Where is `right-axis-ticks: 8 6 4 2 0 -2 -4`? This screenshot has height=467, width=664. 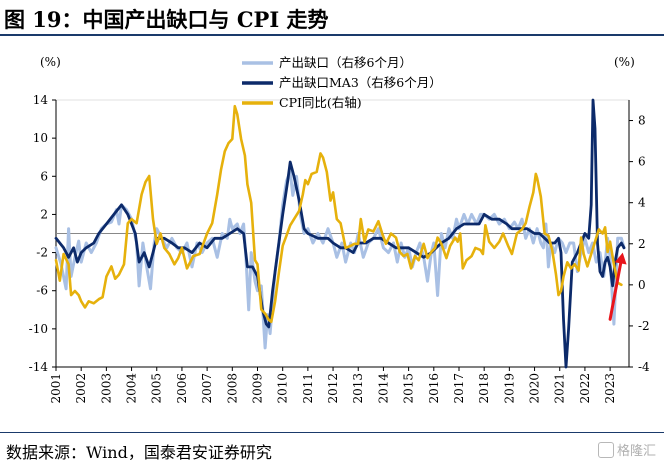 right-axis-ticks: 8 6 4 2 0 -2 -4 is located at coordinates (639, 244).